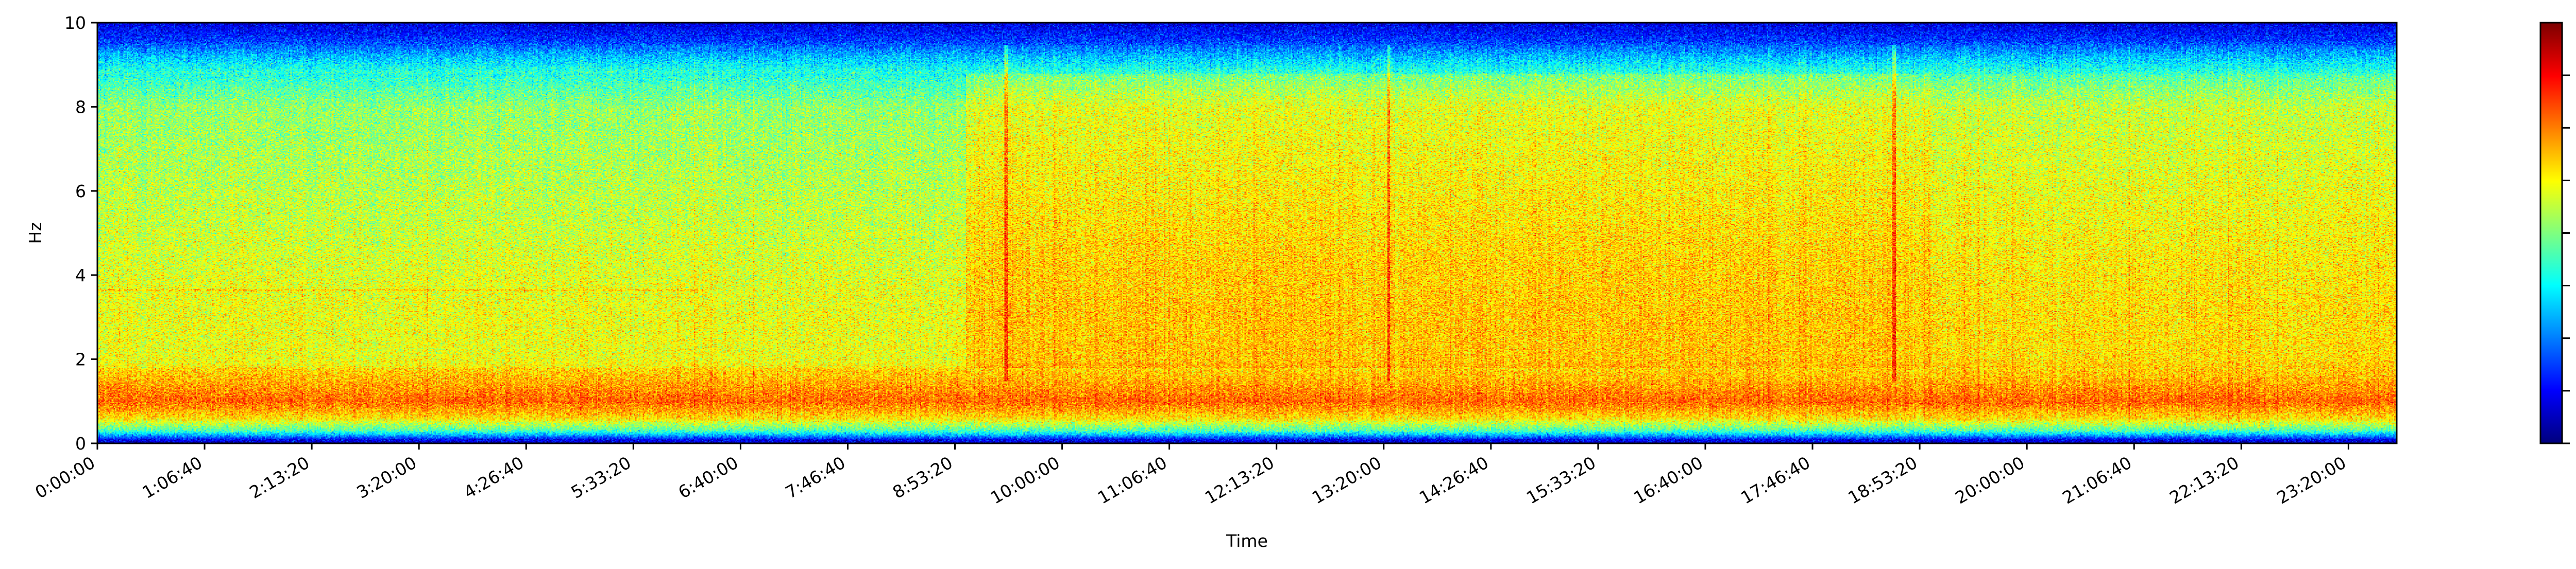  What do you see at coordinates (815, 478) in the screenshot?
I see `x-tick-label: 7:46:40` at bounding box center [815, 478].